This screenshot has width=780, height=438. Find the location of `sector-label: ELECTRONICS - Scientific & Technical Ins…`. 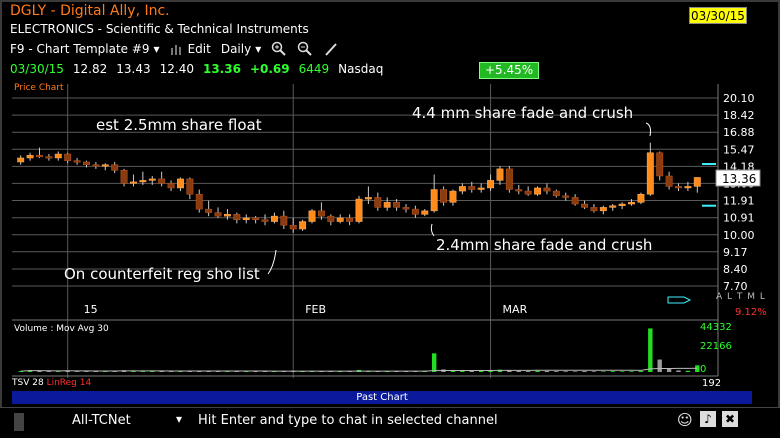

sector-label: ELECTRONICS - Scientific & Technical Ins… is located at coordinates (159, 29).